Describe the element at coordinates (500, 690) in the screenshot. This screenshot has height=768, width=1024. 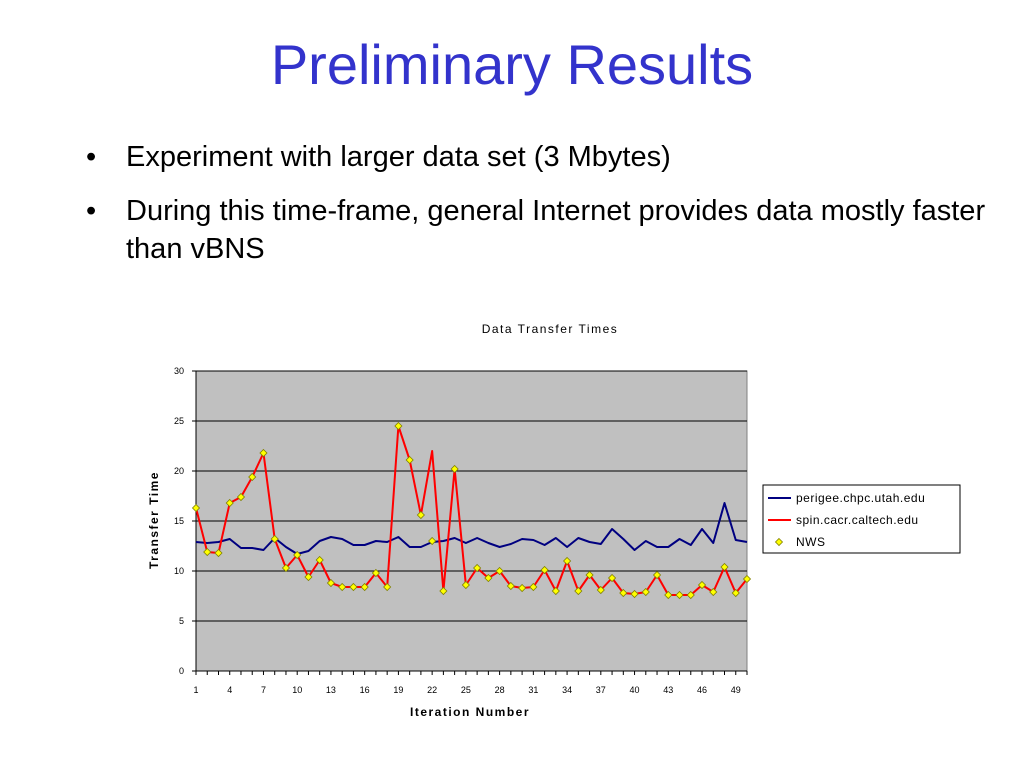
I see `x-tick-label: 28` at that location.